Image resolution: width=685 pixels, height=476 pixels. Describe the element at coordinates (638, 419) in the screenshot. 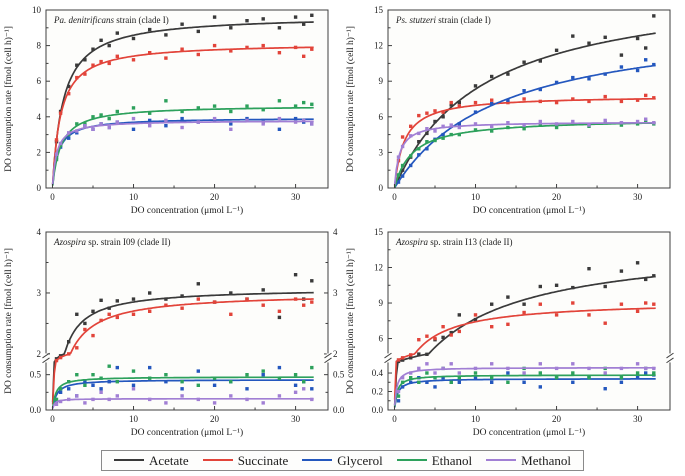

I see `svg-text: 30` at that location.